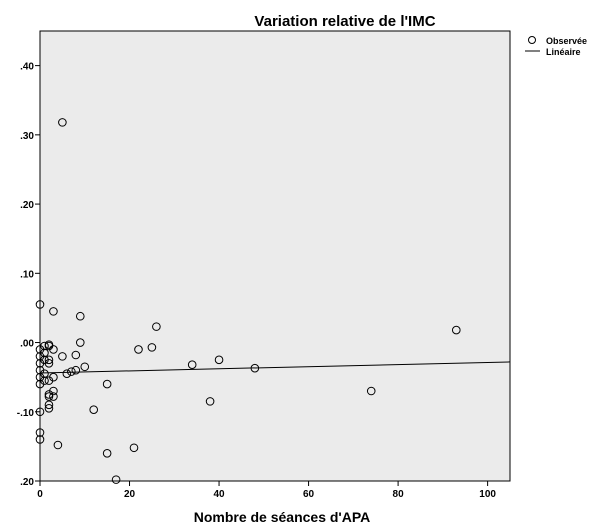 This screenshot has width=598, height=527. What do you see at coordinates (266, 490) in the screenshot?
I see `x-axis-ticks: 0 20 40 60 80 100` at bounding box center [266, 490].